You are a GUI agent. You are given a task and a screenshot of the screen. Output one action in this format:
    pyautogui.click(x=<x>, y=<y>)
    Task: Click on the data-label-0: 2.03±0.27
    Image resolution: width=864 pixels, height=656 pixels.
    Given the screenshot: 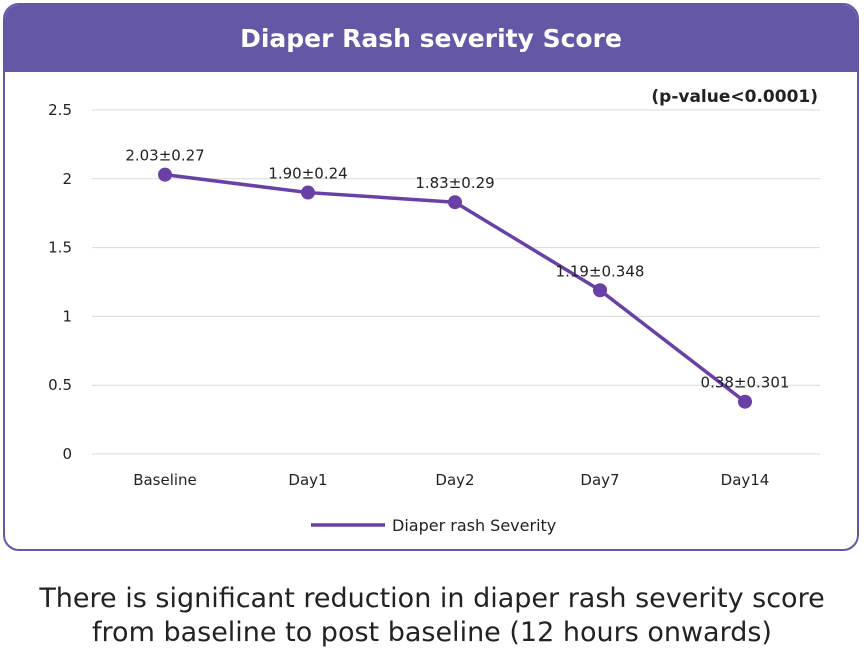 What is the action you would take?
    pyautogui.click(x=164, y=156)
    